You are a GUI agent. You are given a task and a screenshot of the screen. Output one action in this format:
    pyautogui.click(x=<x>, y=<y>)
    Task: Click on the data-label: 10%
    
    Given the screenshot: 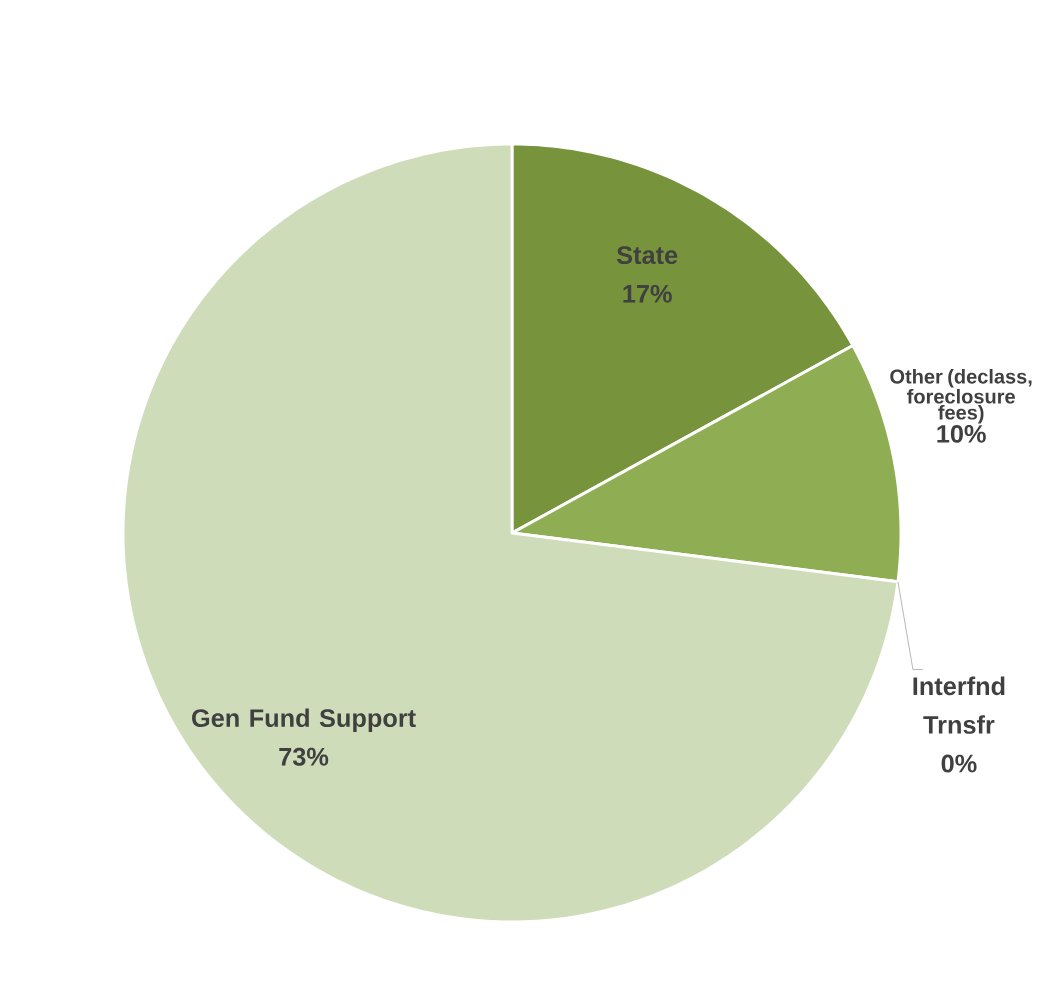 What is the action you would take?
    pyautogui.click(x=961, y=433)
    